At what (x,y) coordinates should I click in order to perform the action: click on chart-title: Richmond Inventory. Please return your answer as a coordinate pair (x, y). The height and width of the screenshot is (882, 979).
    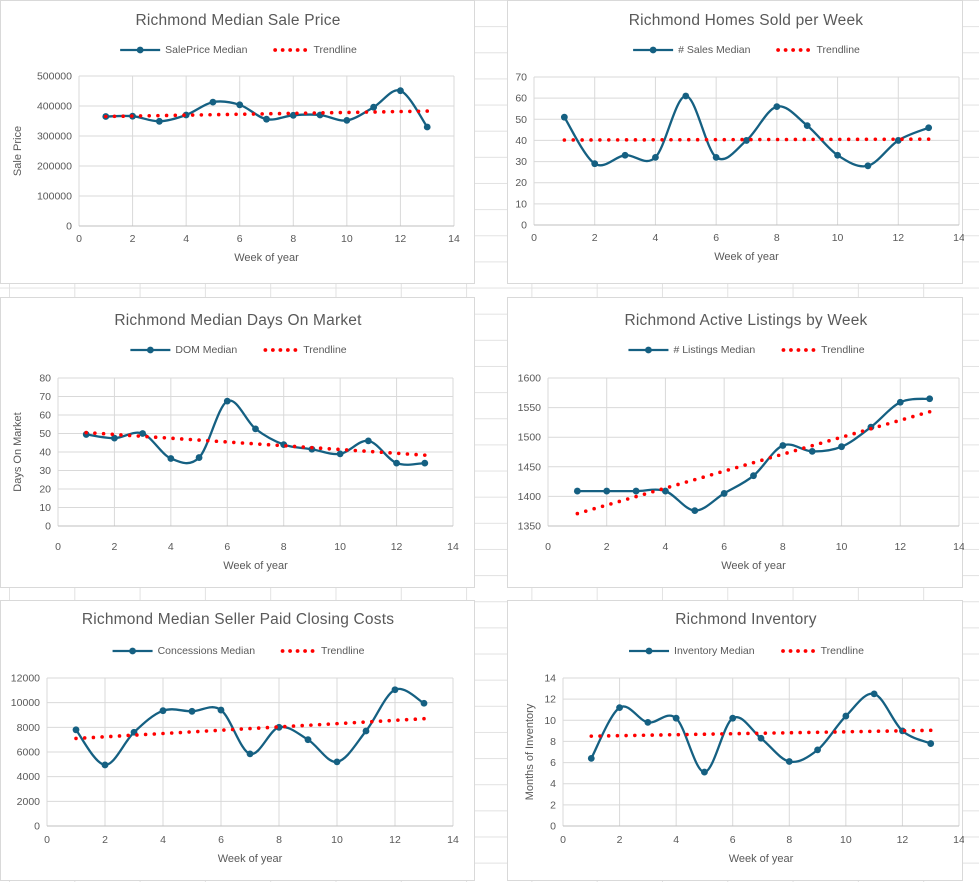
    Looking at the image, I should click on (746, 619).